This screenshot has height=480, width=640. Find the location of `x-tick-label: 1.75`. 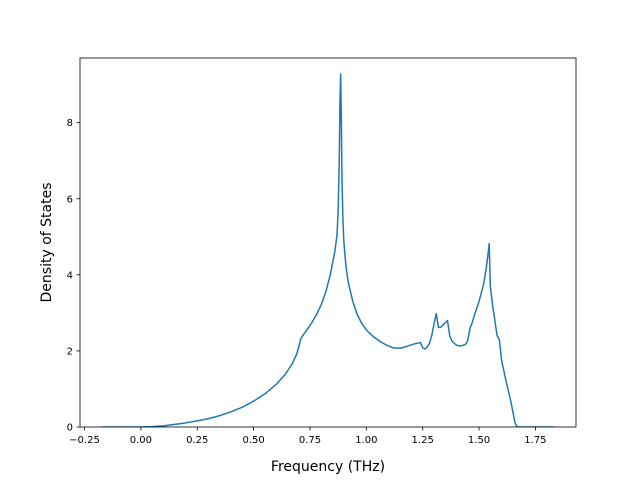

x-tick-label: 1.75 is located at coordinates (535, 440).